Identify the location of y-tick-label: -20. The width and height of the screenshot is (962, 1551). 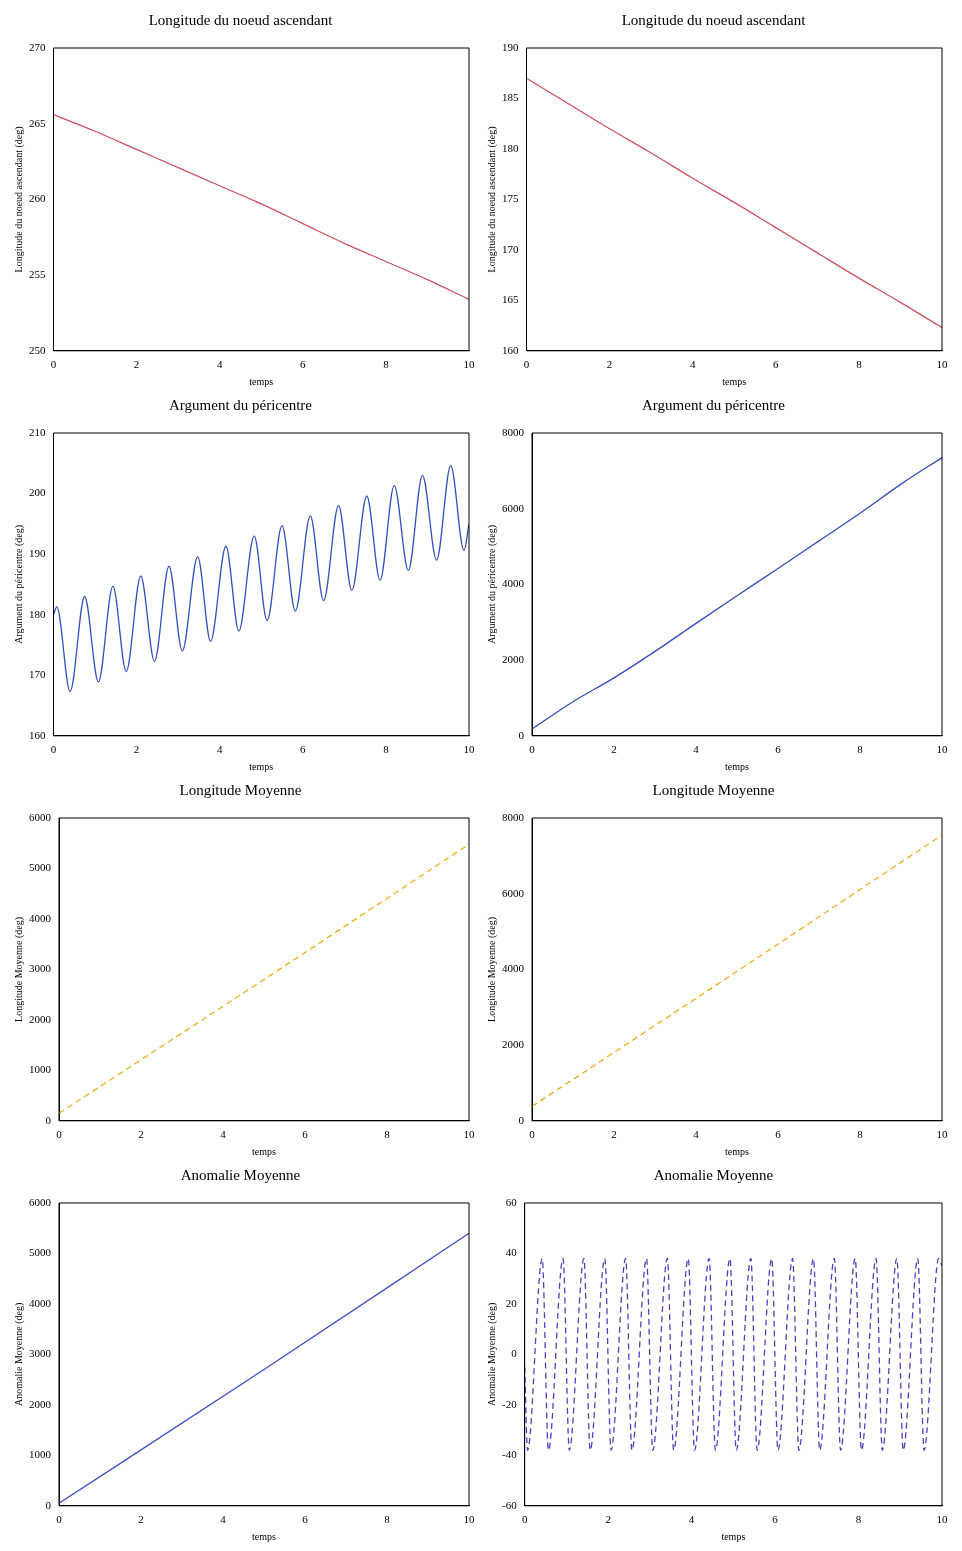
(509, 1403).